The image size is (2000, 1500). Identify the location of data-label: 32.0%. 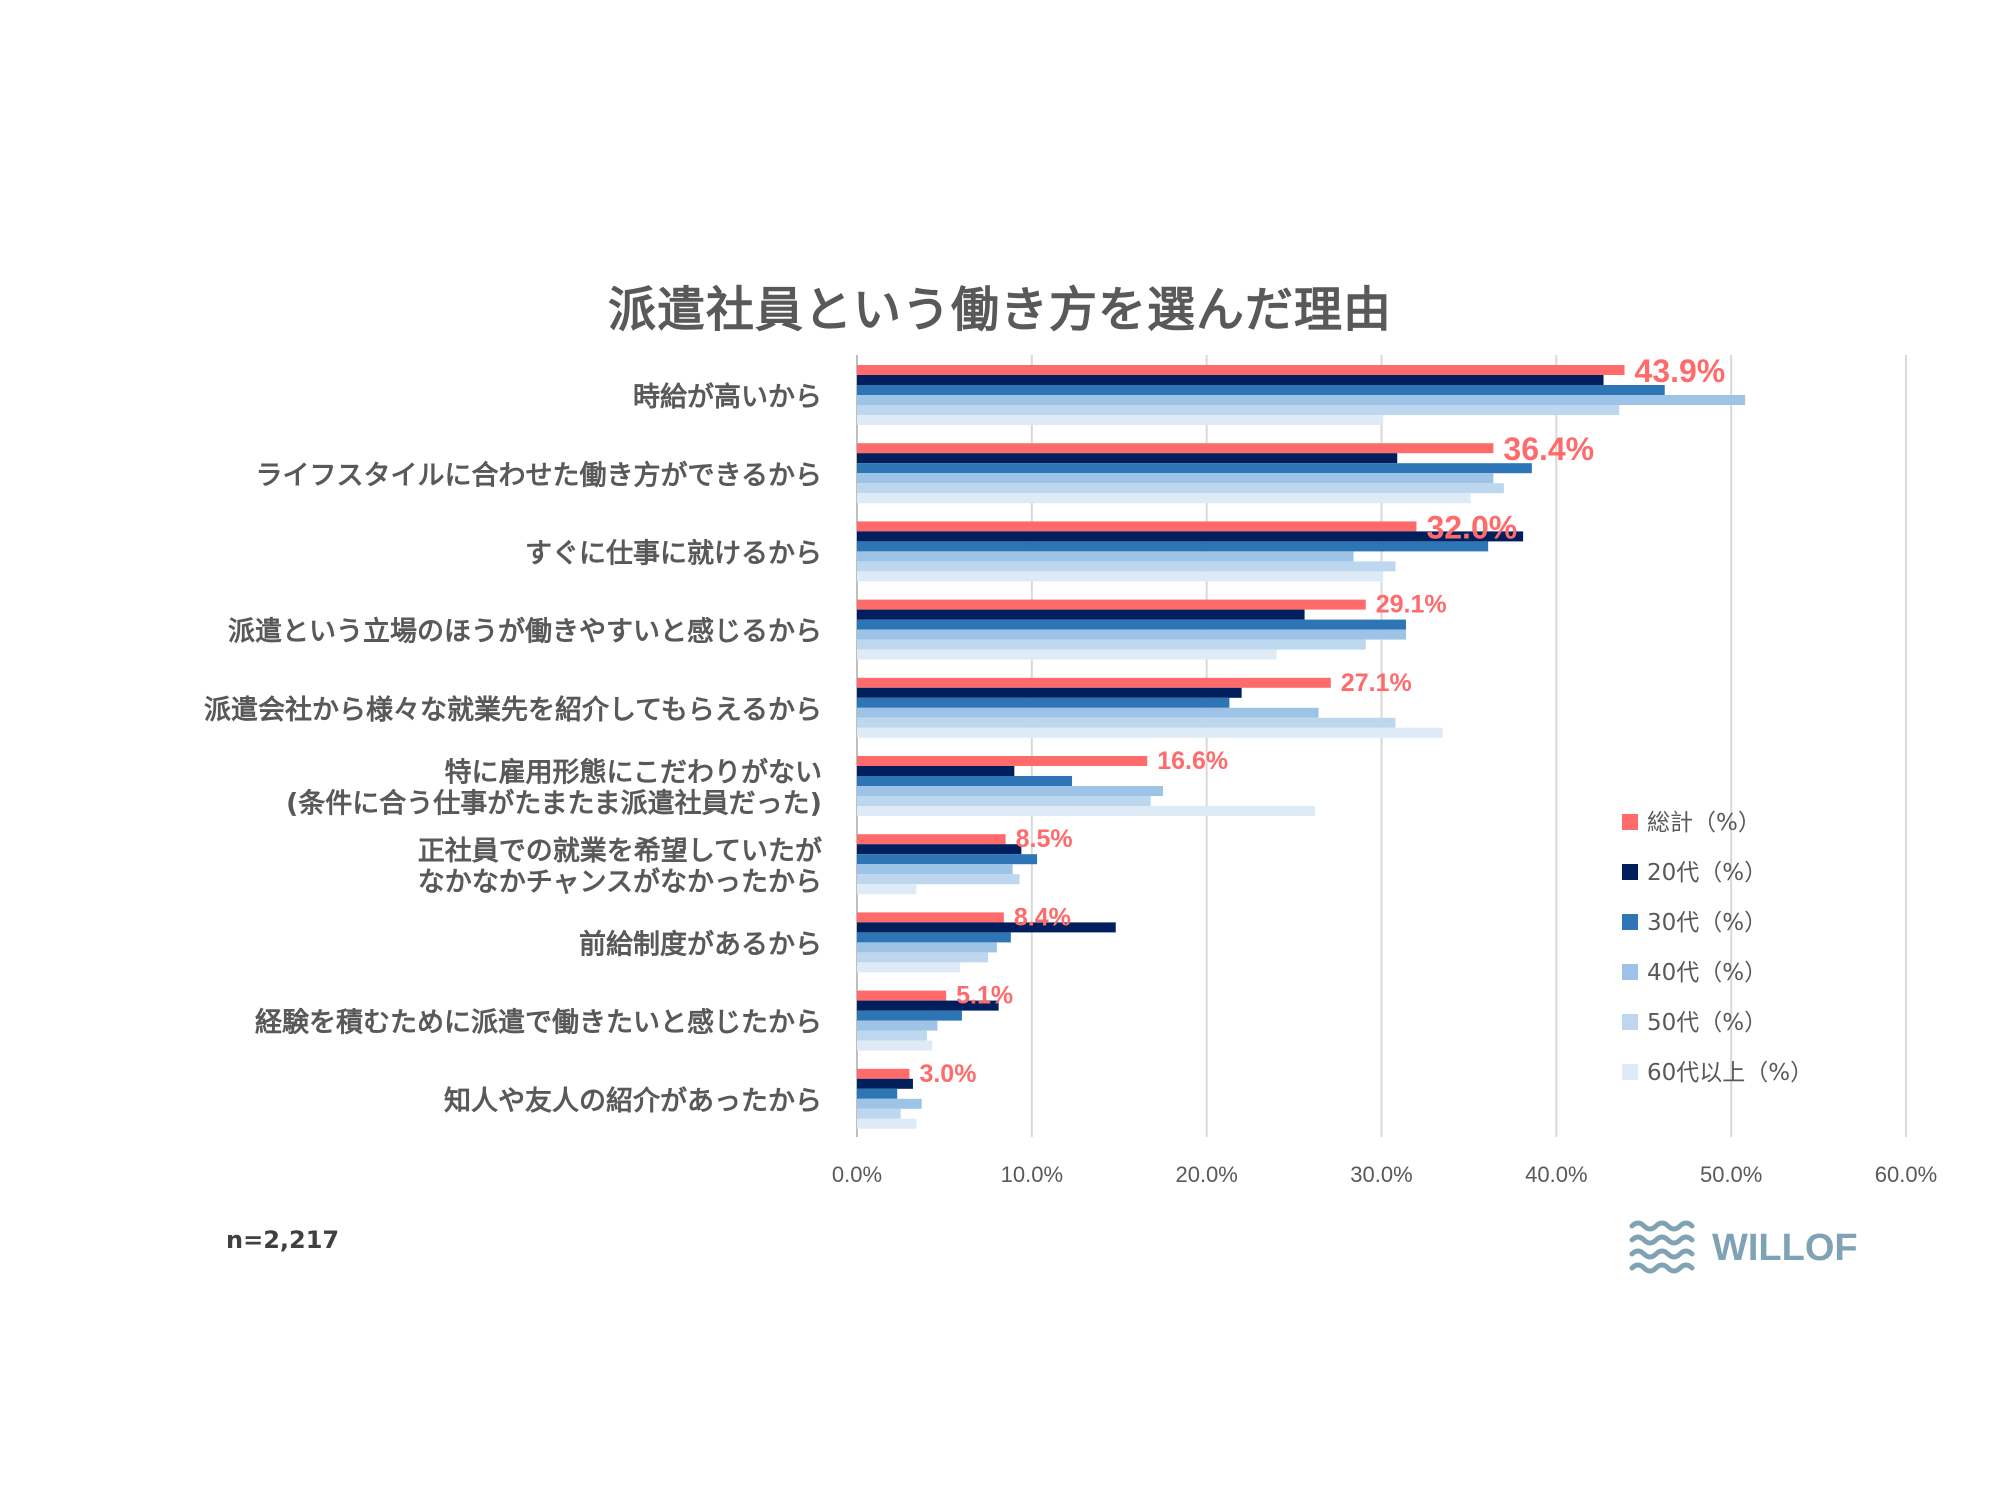
(1471, 527).